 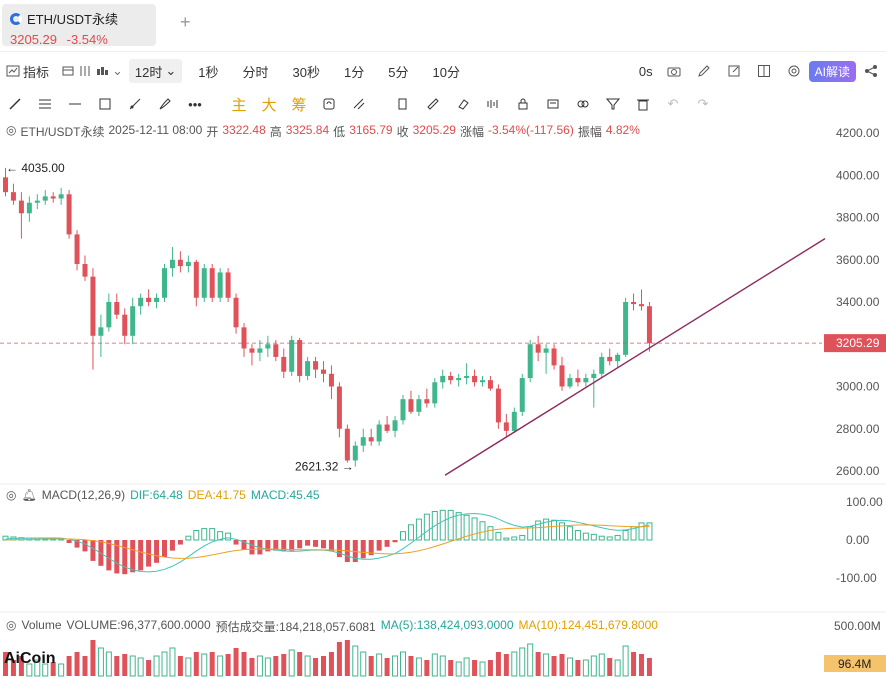 I want to click on ruler-icon, so click(x=433, y=104).